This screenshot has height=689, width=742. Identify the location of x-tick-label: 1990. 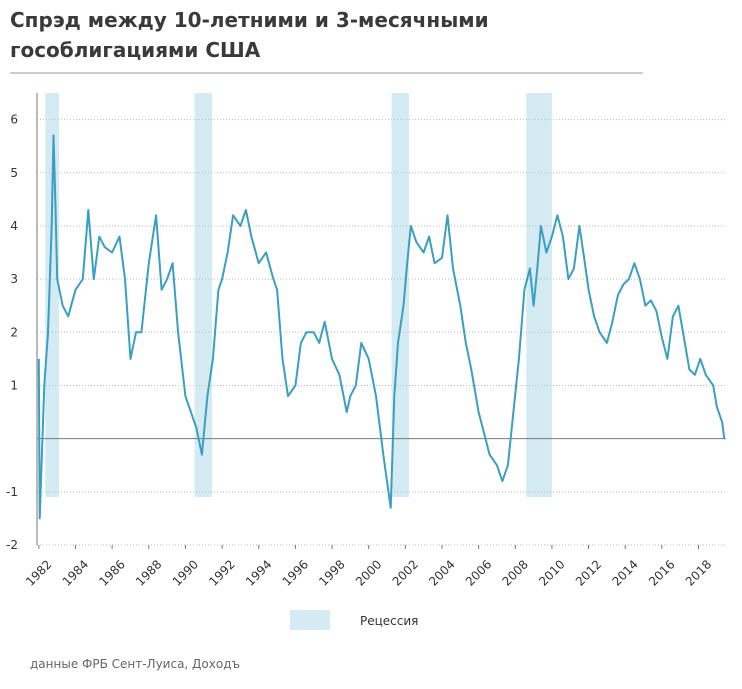
(185, 572).